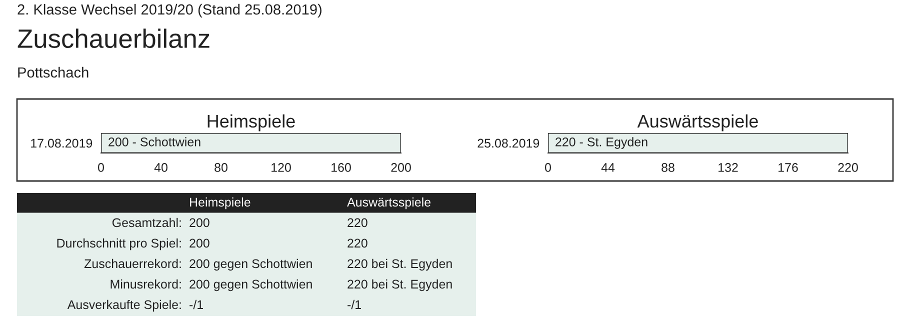  What do you see at coordinates (728, 167) in the screenshot?
I see `x-tick-label: 132` at bounding box center [728, 167].